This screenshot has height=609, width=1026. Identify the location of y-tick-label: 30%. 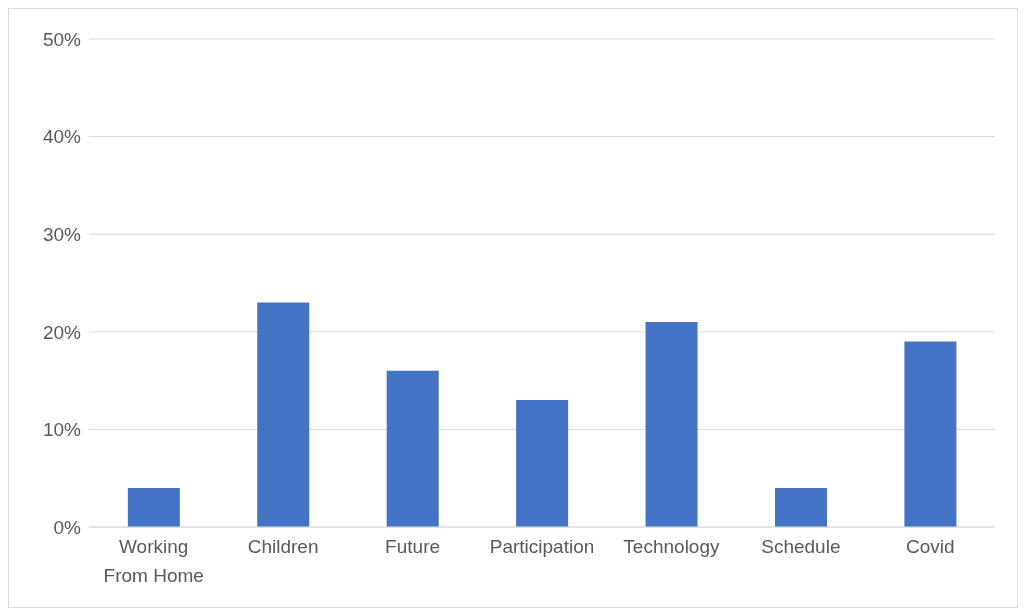
(62, 234).